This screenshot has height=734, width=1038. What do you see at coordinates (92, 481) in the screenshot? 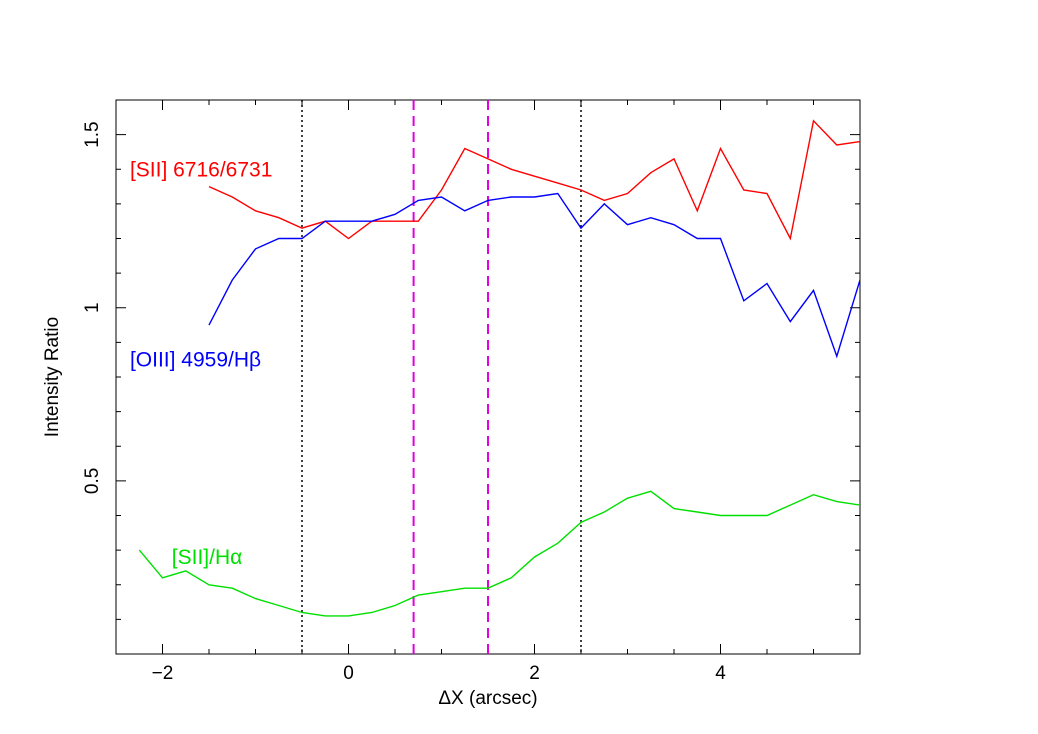
I see `y-tick-label: 0.5` at bounding box center [92, 481].